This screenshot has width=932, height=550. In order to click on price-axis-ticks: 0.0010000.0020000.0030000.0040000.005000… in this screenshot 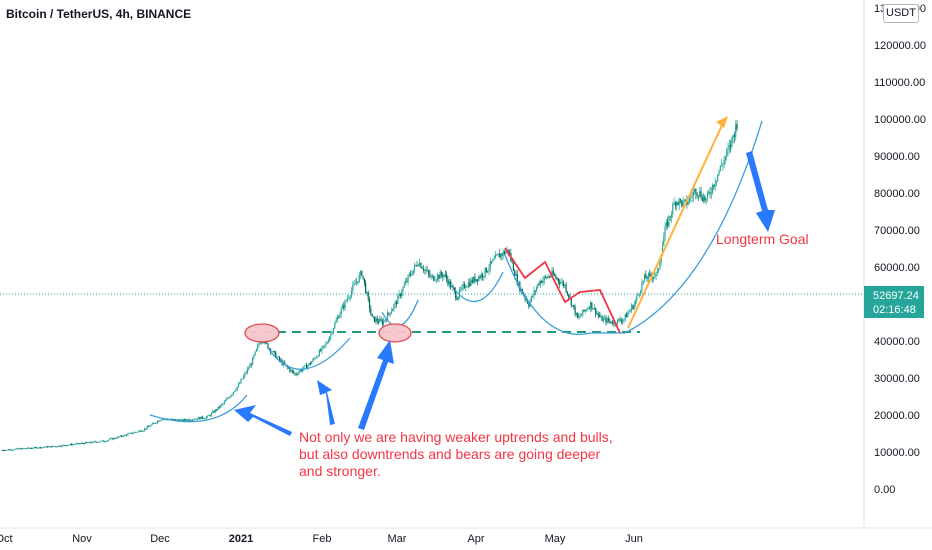, I will do `click(900, 249)`.